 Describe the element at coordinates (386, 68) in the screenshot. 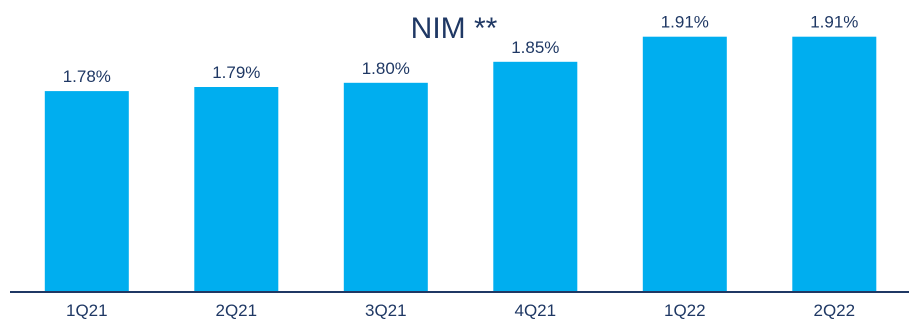

I see `data-label-3q21: 1.80%` at that location.